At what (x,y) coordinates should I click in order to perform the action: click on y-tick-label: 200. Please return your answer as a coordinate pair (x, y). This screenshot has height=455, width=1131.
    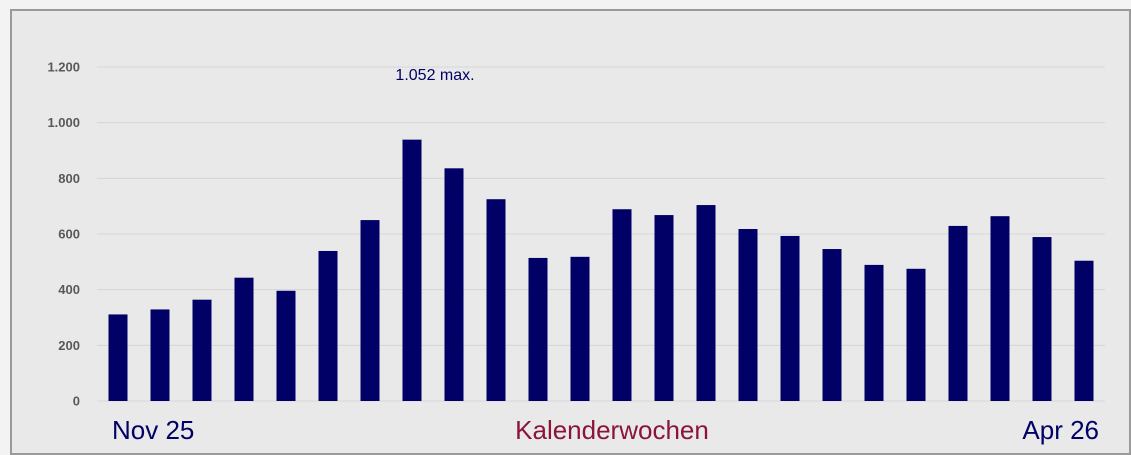
    Looking at the image, I should click on (69, 345).